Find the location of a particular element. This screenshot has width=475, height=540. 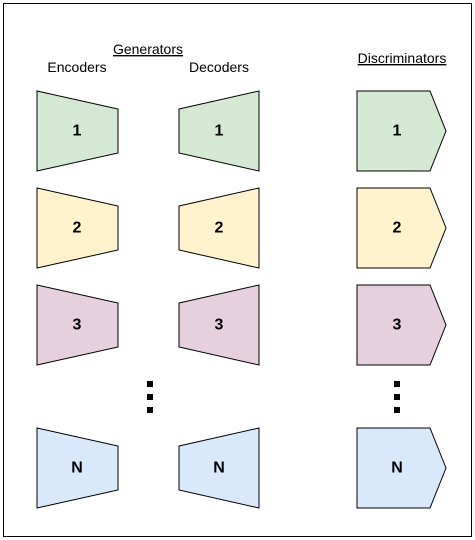

decoder-label: 3 is located at coordinates (219, 325).